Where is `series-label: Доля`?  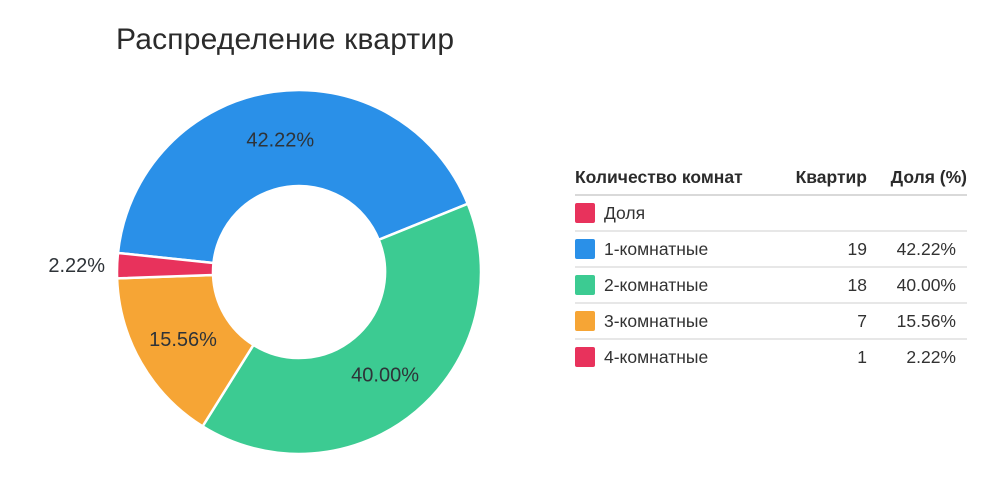
series-label: Доля is located at coordinates (625, 212).